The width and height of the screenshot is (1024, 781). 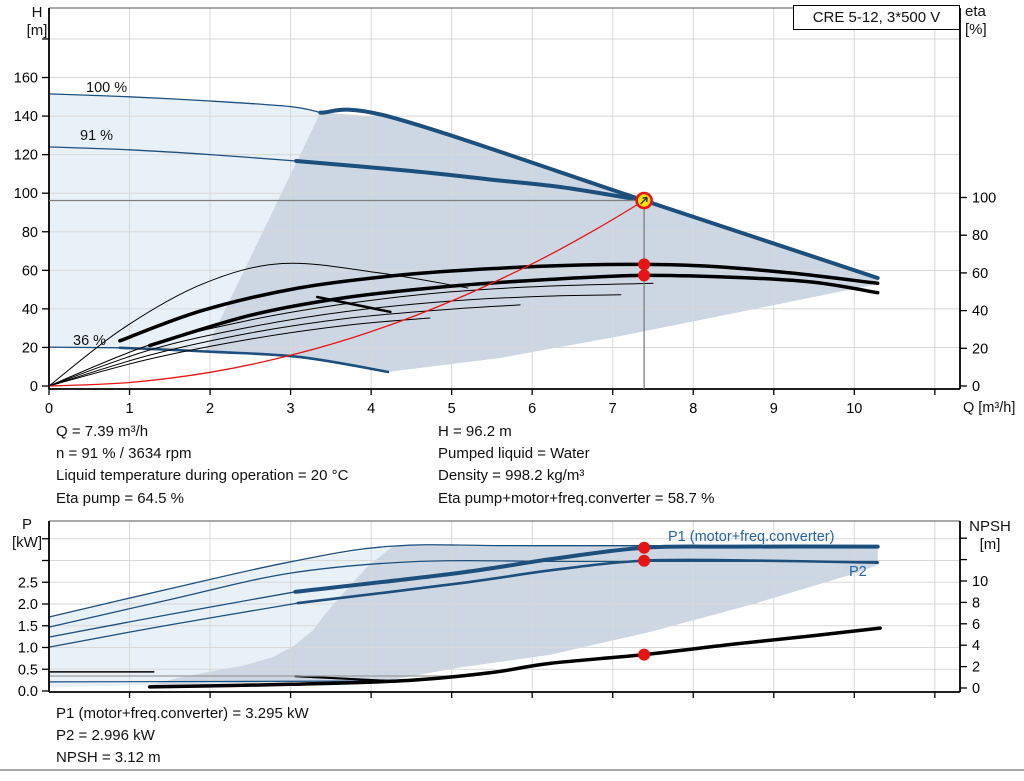 What do you see at coordinates (644, 654) in the screenshot?
I see `npsh-duty-dot` at bounding box center [644, 654].